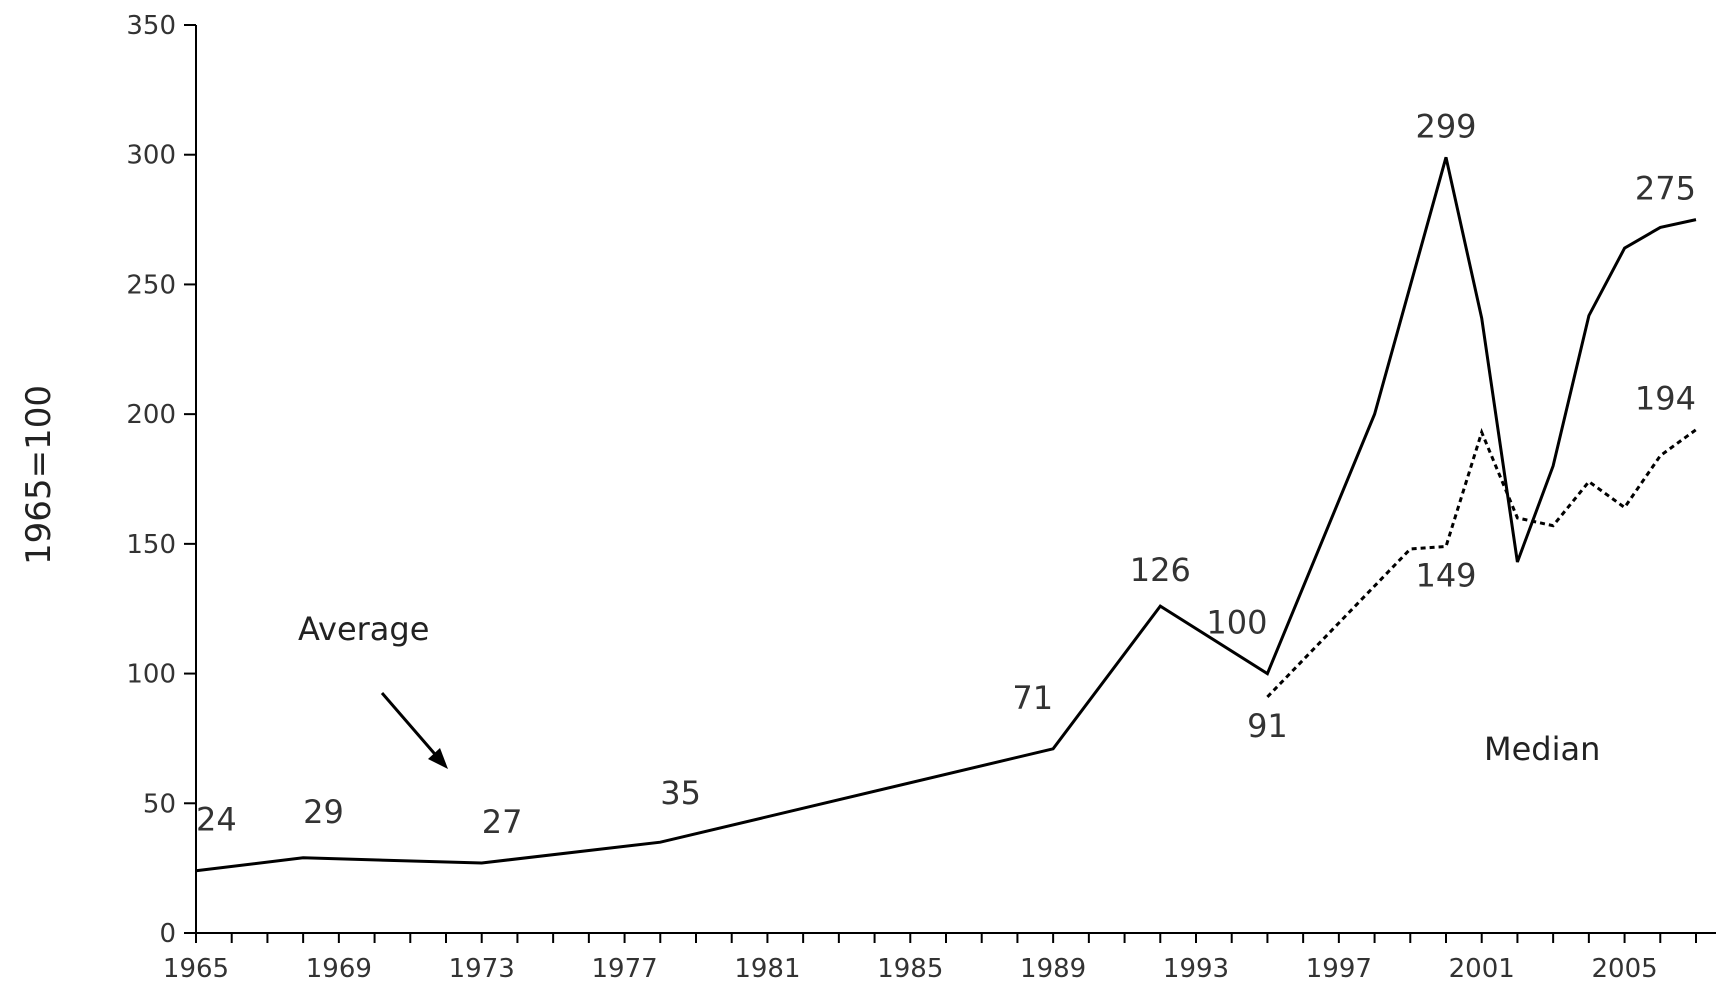 This screenshot has width=1720, height=993. I want to click on y-axis-title: 1965=100, so click(39, 475).